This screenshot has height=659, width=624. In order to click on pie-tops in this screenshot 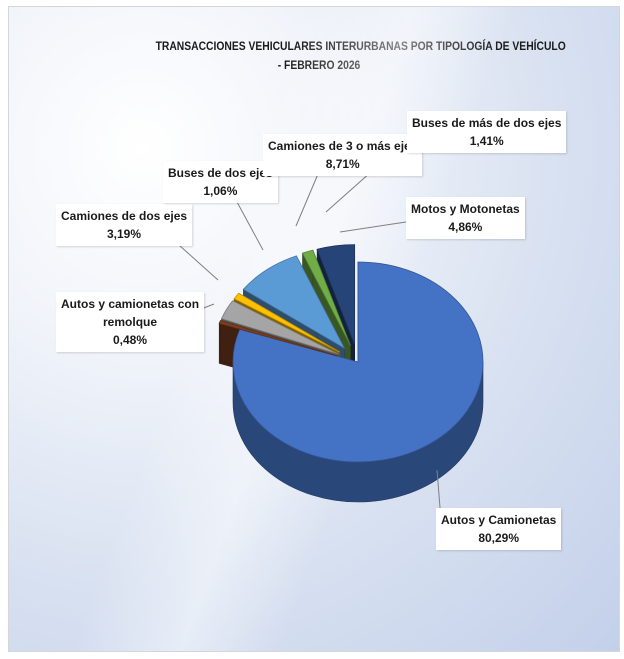, I will do `click(351, 353)`.